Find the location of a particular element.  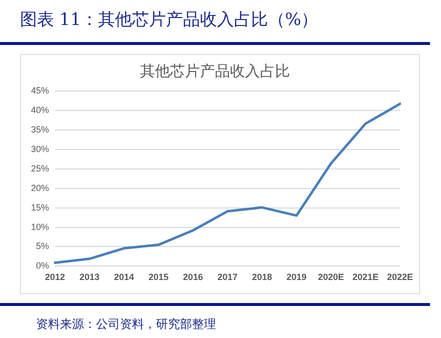

y-tick-label: 20% is located at coordinates (40, 187).